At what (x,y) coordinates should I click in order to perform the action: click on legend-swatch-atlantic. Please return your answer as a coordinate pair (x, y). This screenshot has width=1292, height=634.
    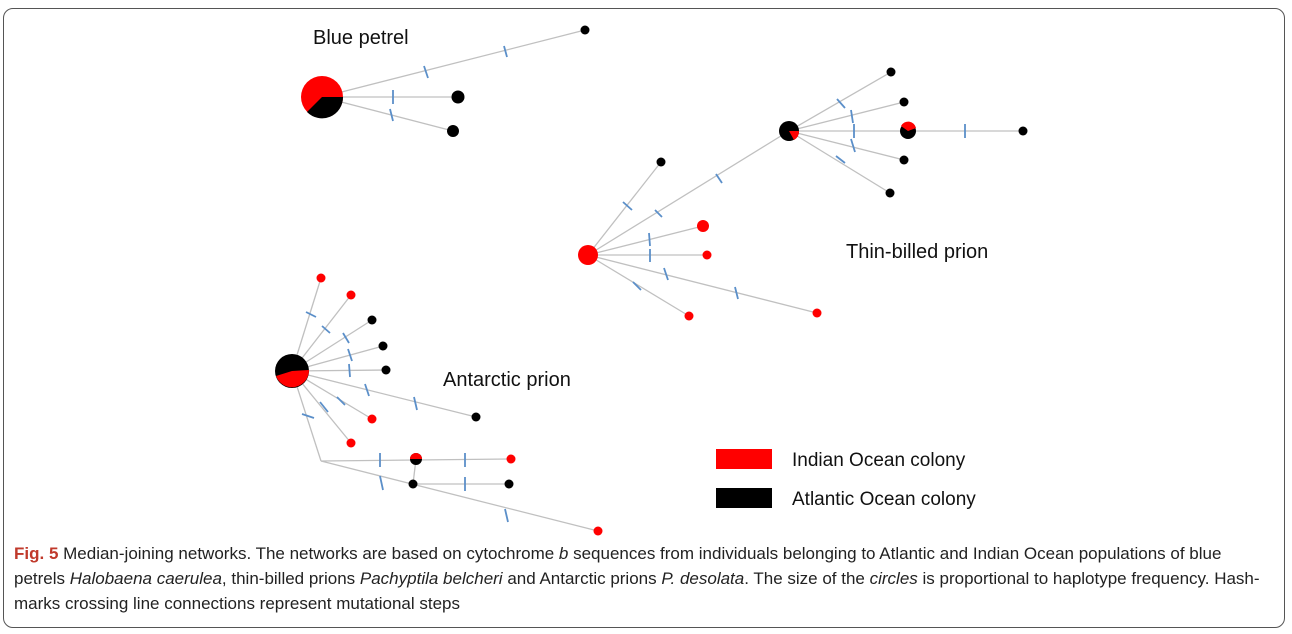
    Looking at the image, I should click on (744, 498).